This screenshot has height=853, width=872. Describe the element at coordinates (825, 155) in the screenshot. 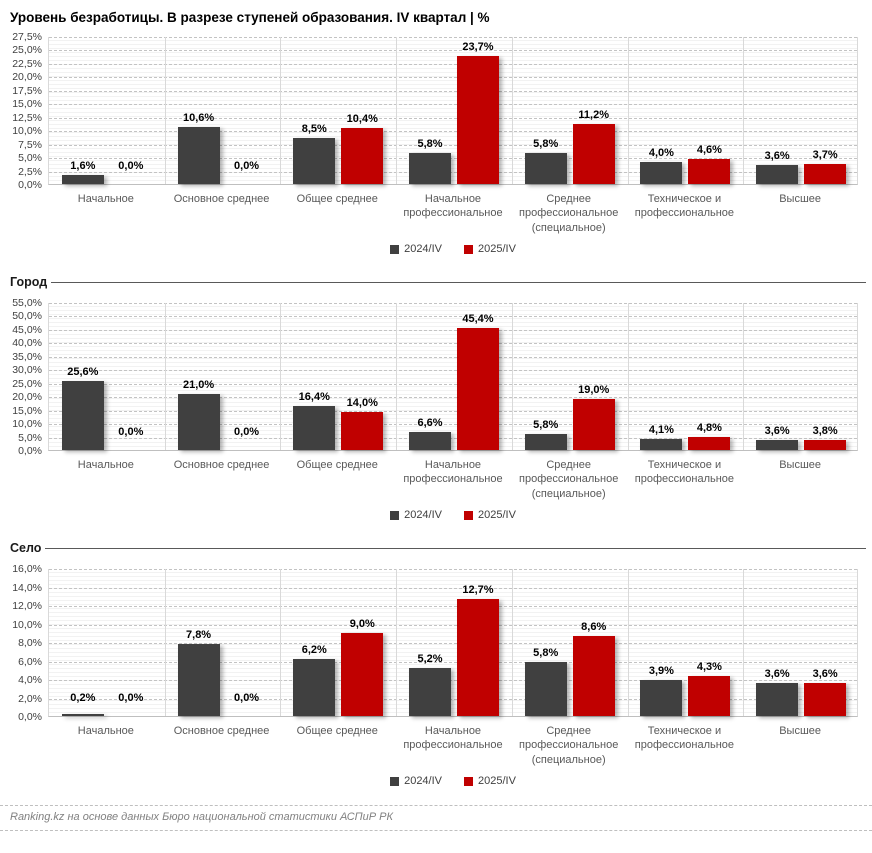

I see `value-label: 3,7%` at that location.